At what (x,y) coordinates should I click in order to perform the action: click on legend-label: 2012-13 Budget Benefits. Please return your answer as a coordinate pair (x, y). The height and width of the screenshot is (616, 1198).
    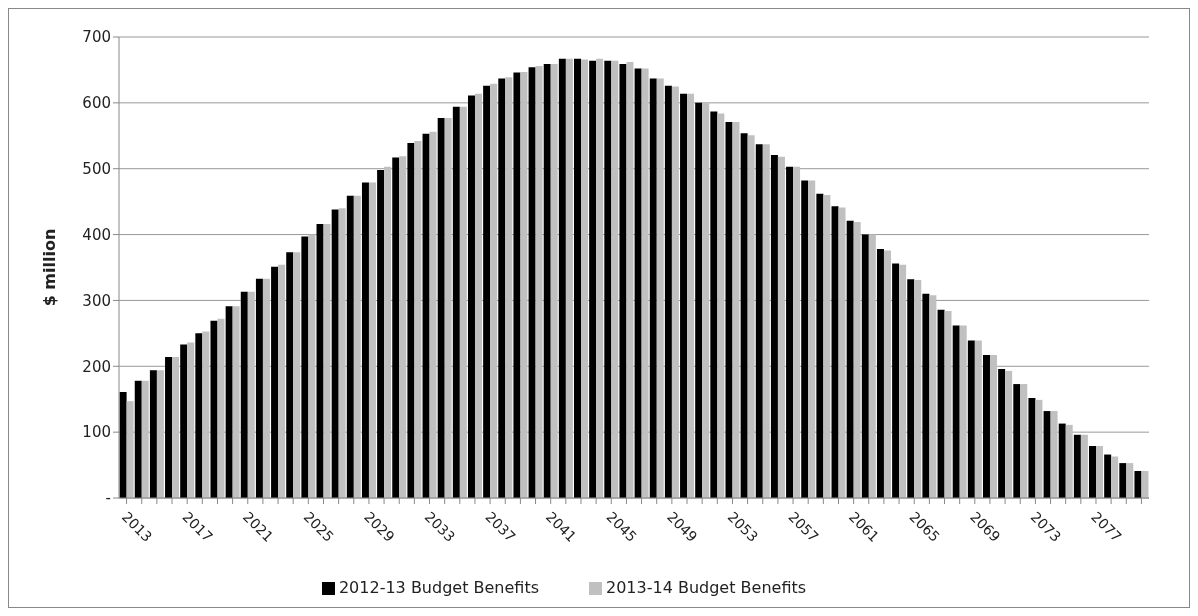
    Looking at the image, I should click on (438, 587).